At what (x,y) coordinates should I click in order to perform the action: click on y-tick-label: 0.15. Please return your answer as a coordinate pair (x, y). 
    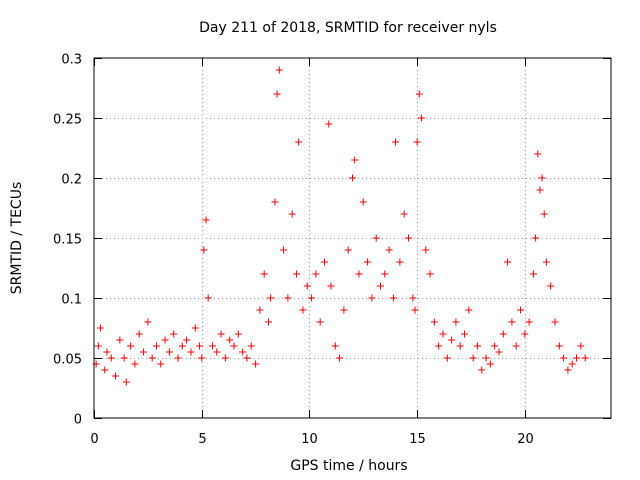
    Looking at the image, I should click on (67, 240).